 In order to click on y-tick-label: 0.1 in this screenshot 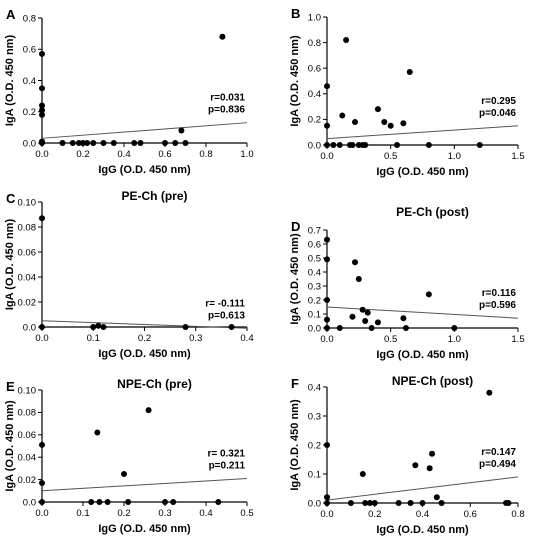, I will do `click(314, 314)`.